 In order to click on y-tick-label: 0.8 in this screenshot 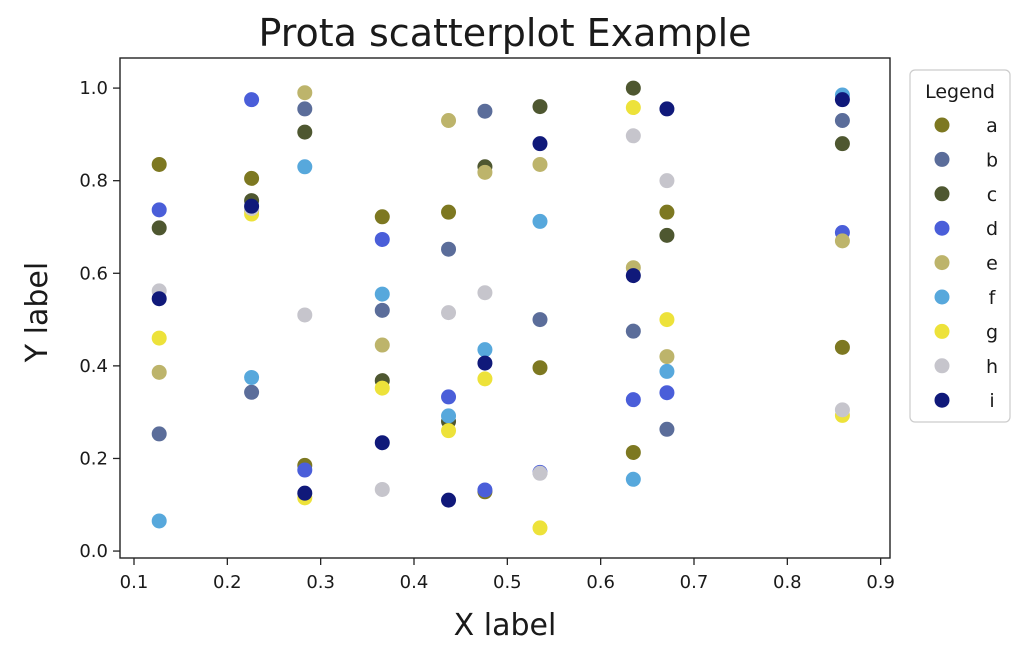, I will do `click(93, 181)`.